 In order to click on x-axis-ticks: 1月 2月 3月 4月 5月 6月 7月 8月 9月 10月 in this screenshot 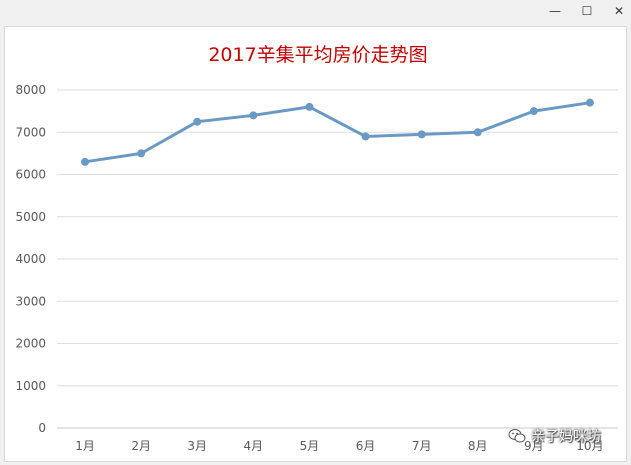, I will do `click(339, 446)`.